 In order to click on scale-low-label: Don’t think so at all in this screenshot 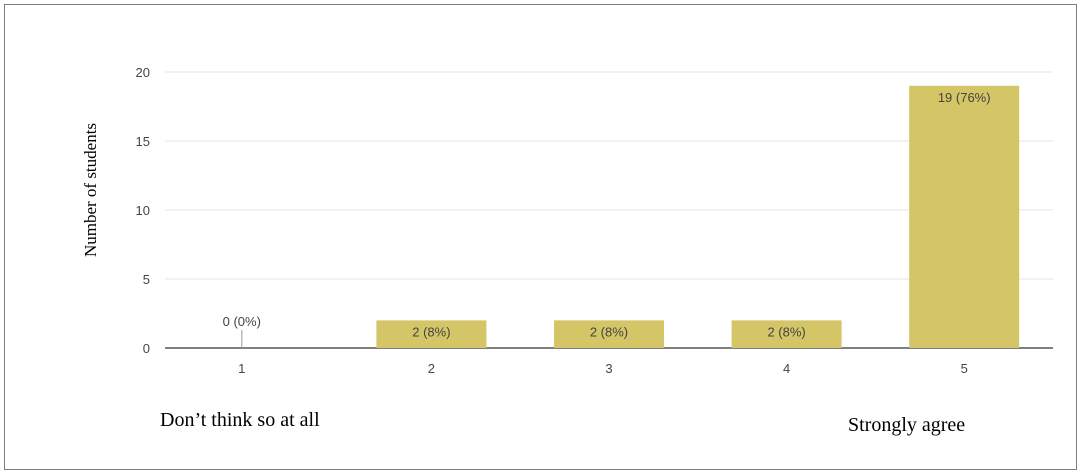, I will do `click(240, 420)`.